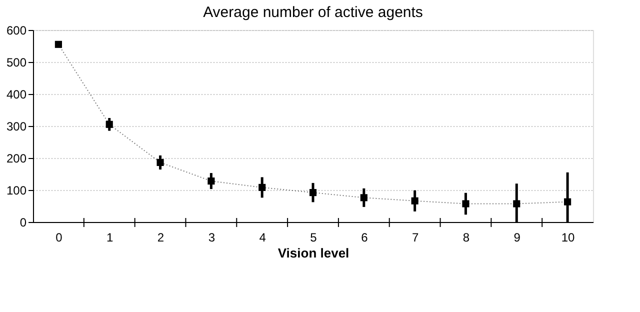 Image resolution: width=640 pixels, height=312 pixels. What do you see at coordinates (16, 95) in the screenshot?
I see `y-tick-label: 400` at bounding box center [16, 95].